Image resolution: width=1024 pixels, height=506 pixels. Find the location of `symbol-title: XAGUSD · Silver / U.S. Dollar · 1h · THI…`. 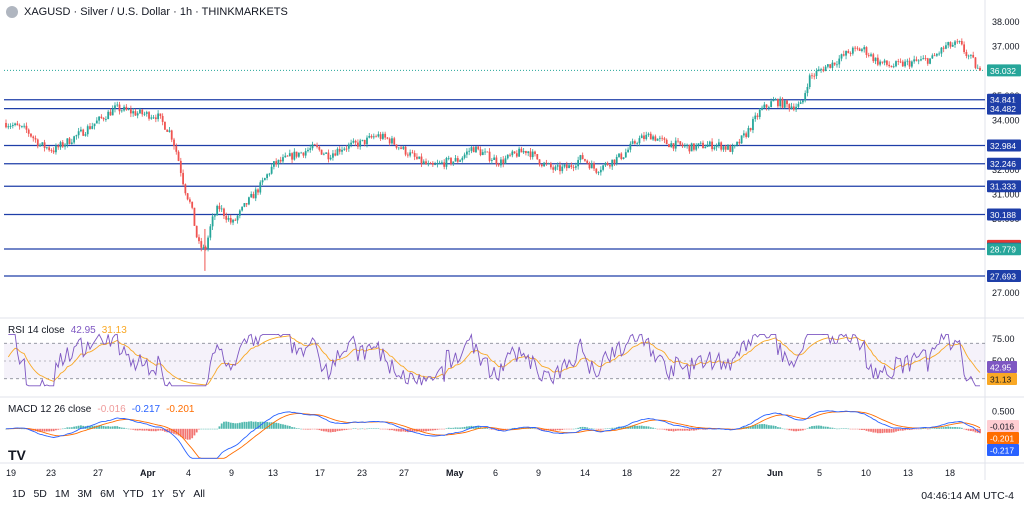

symbol-title: XAGUSD · Silver / U.S. Dollar · 1h · THI… is located at coordinates (156, 12).